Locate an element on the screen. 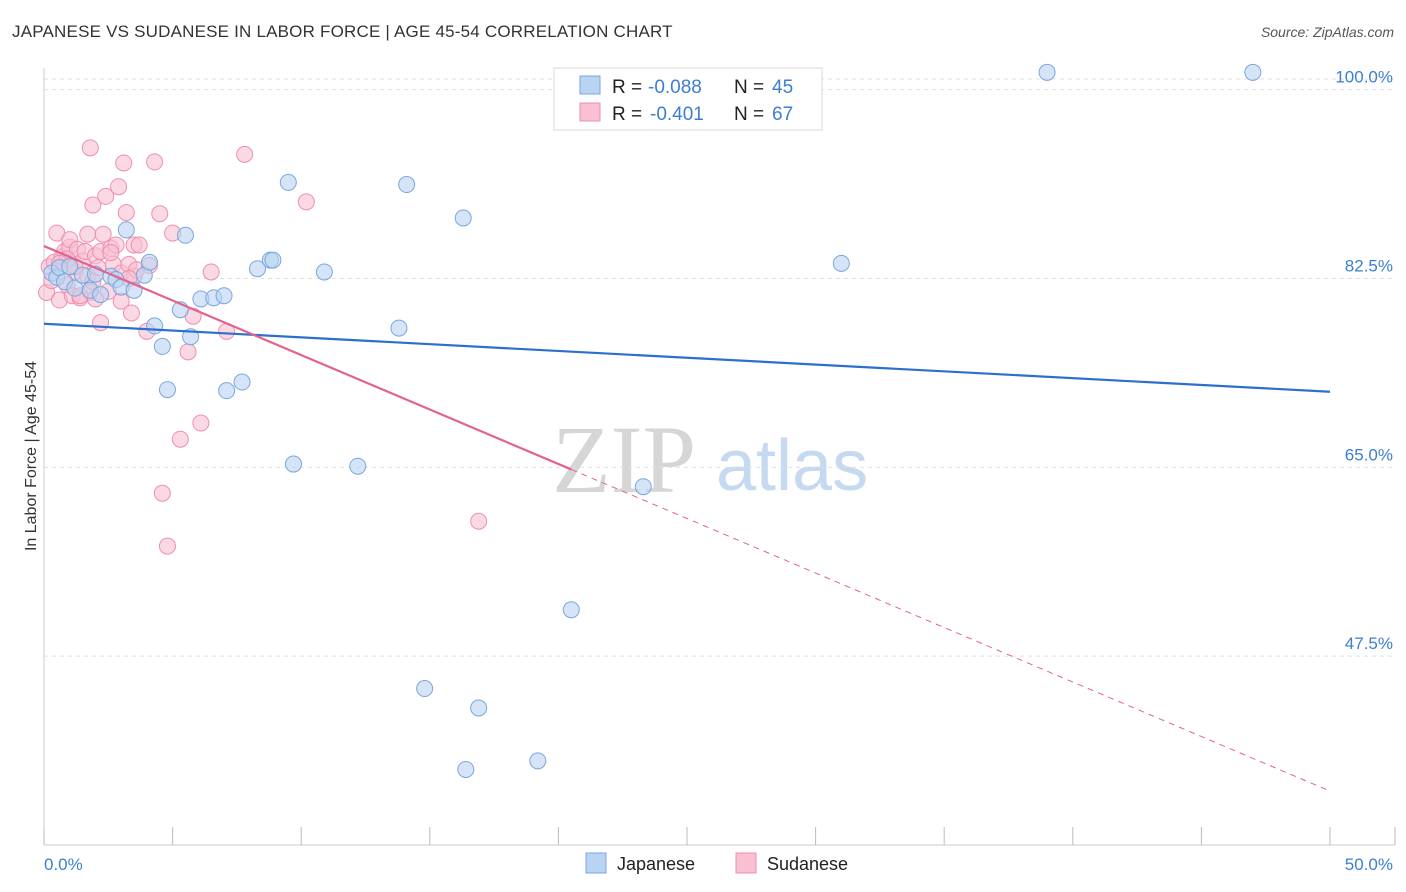  watermark: ZIP atlas is located at coordinates (710, 459).